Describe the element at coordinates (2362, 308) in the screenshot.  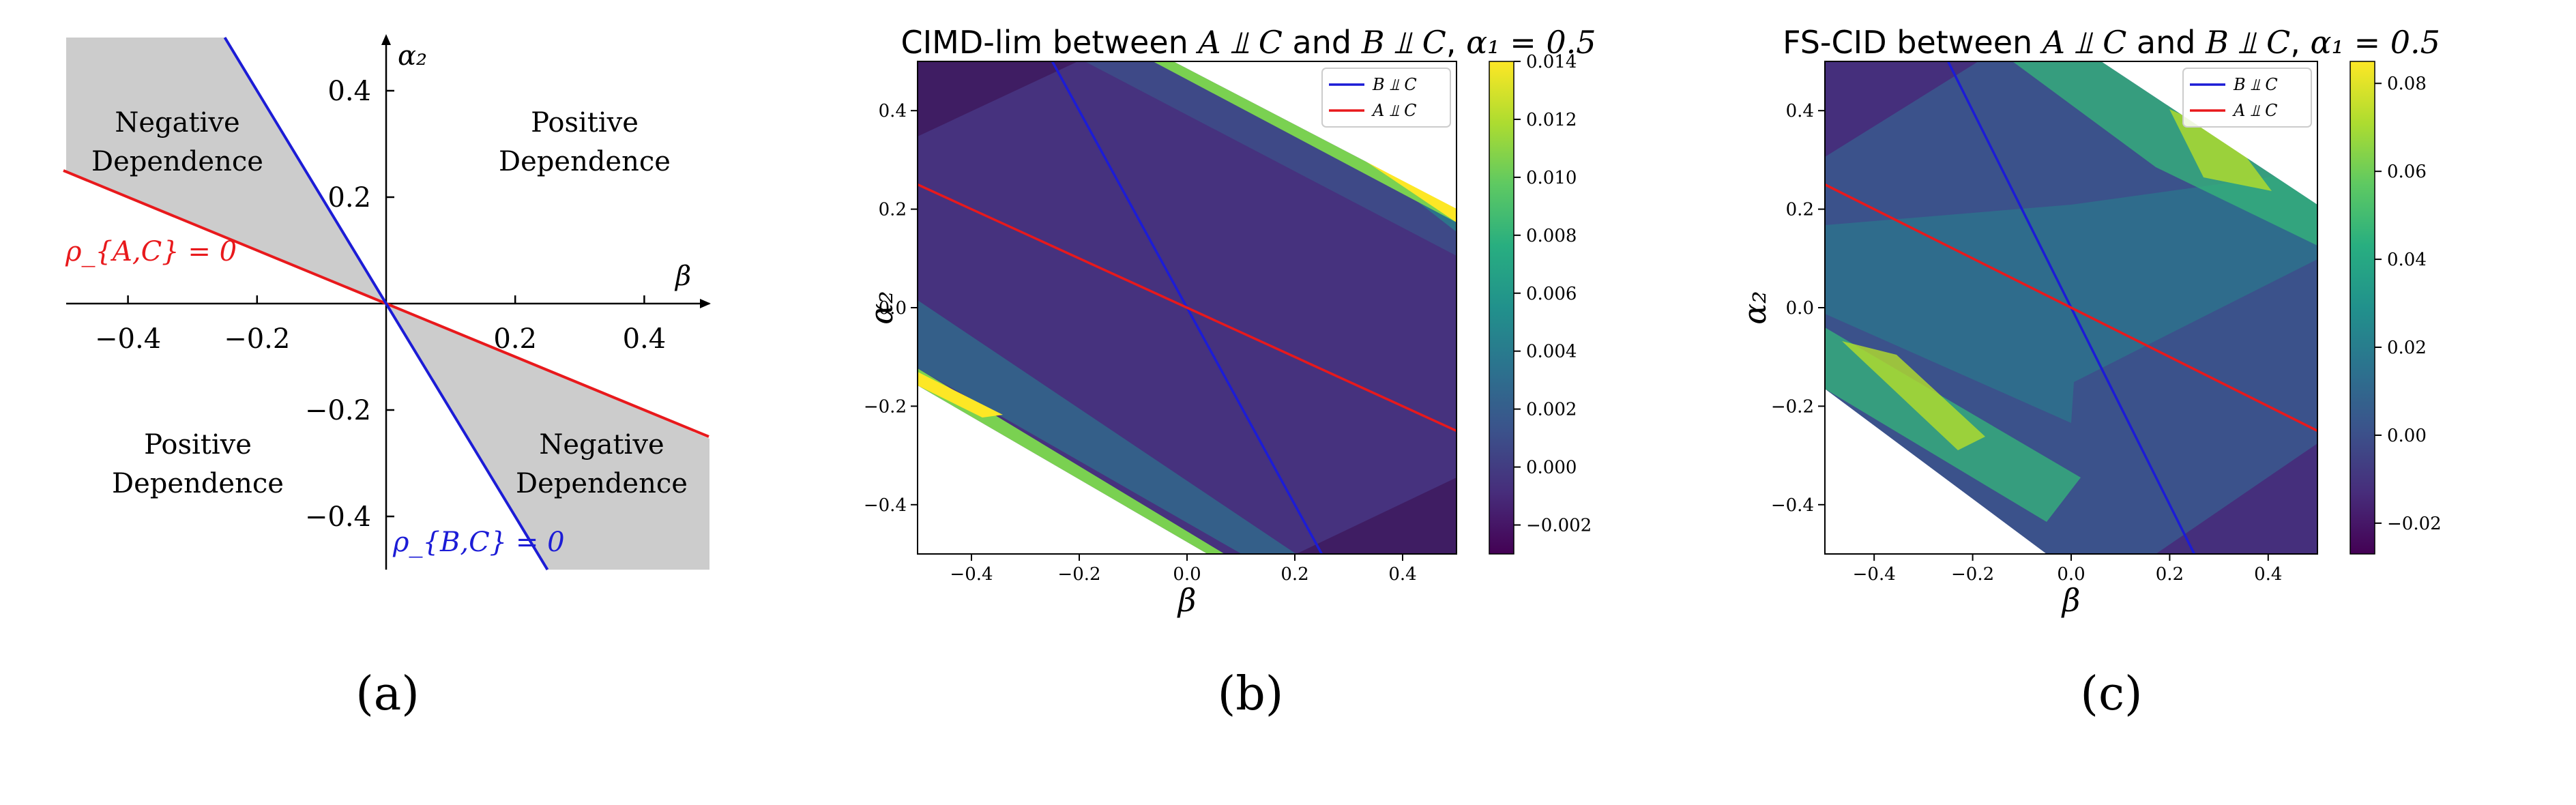
I see `colorbar-c` at that location.